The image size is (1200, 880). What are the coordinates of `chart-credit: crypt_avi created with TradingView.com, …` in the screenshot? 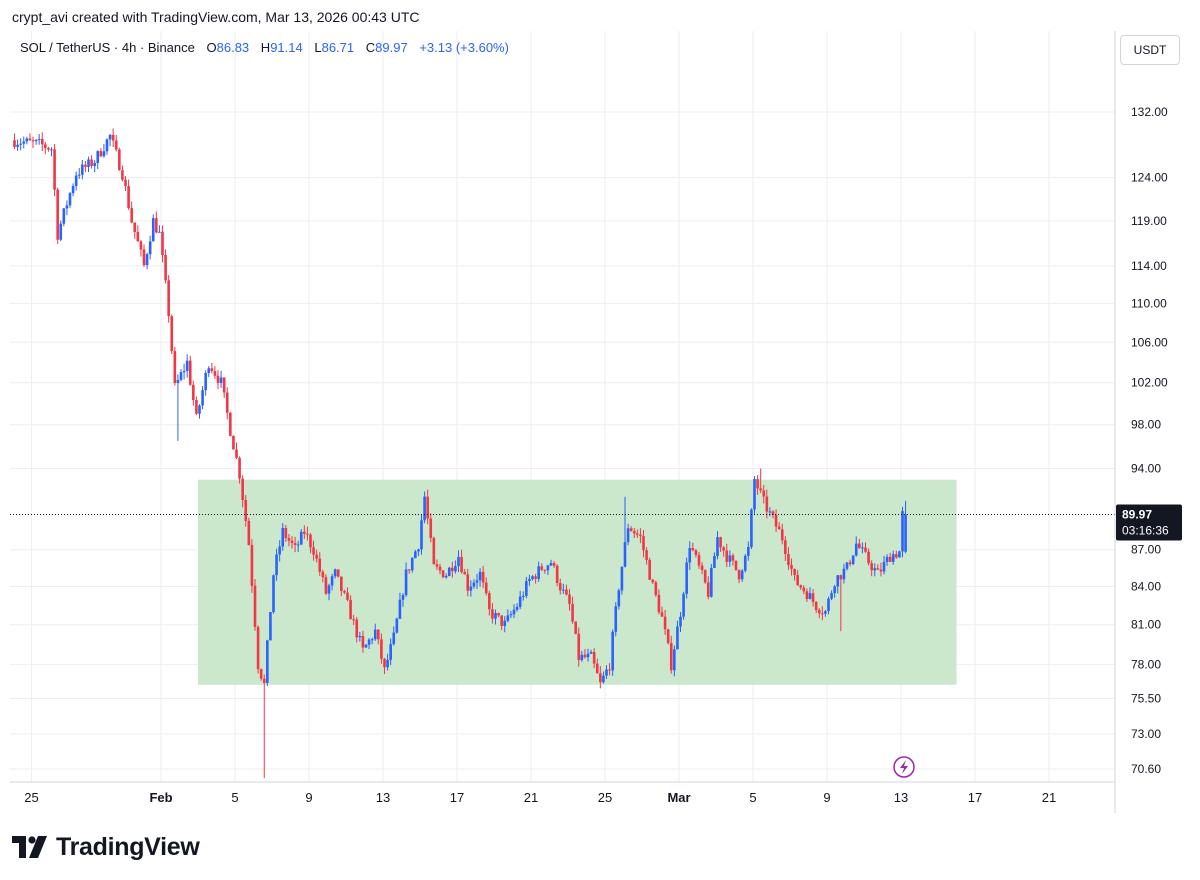 It's located at (216, 17).